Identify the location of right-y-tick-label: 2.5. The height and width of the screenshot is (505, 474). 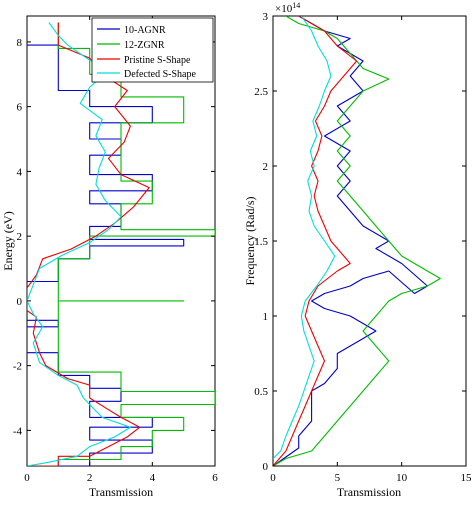
(261, 92).